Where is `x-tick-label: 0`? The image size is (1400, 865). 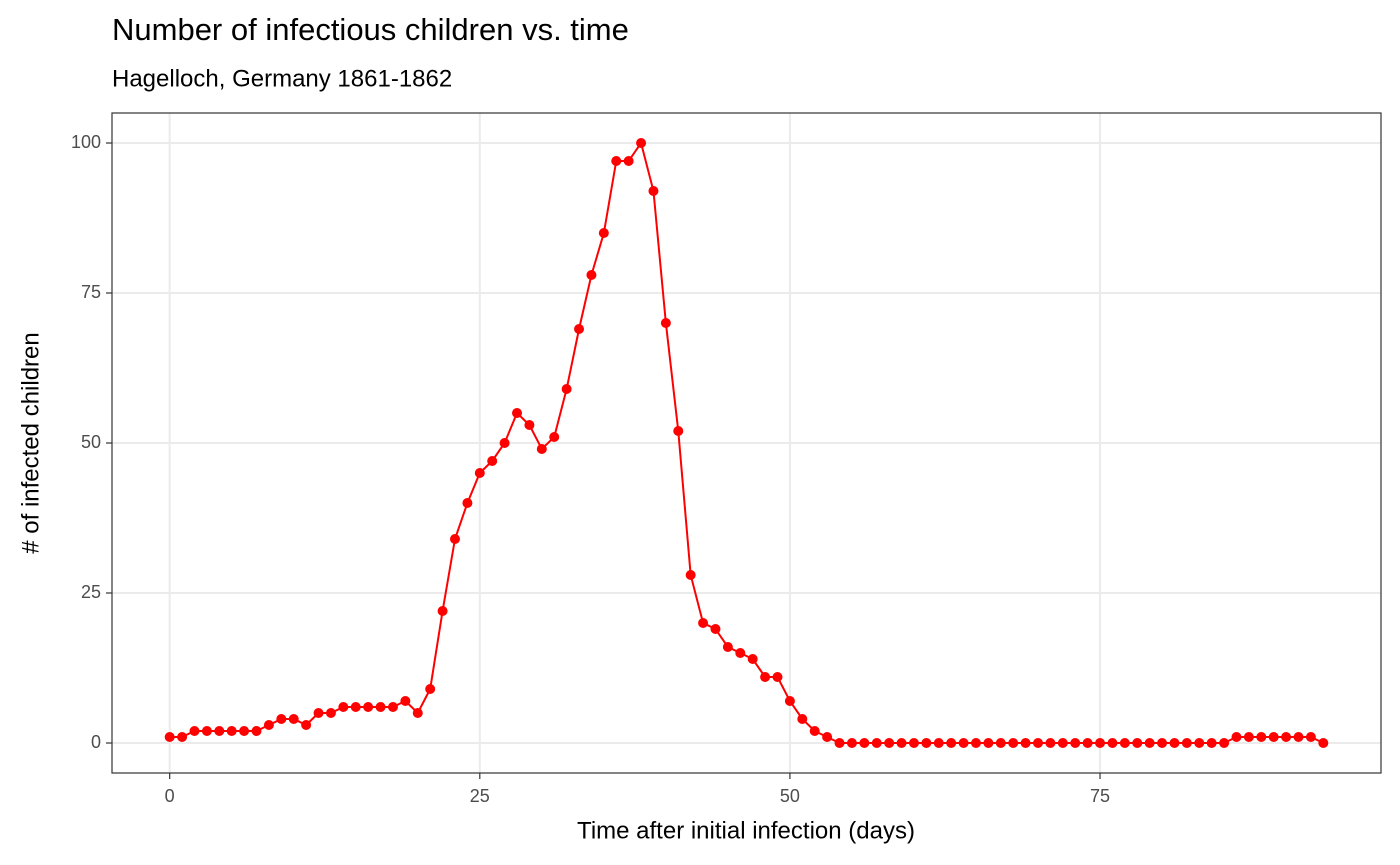
x-tick-label: 0 is located at coordinates (170, 796).